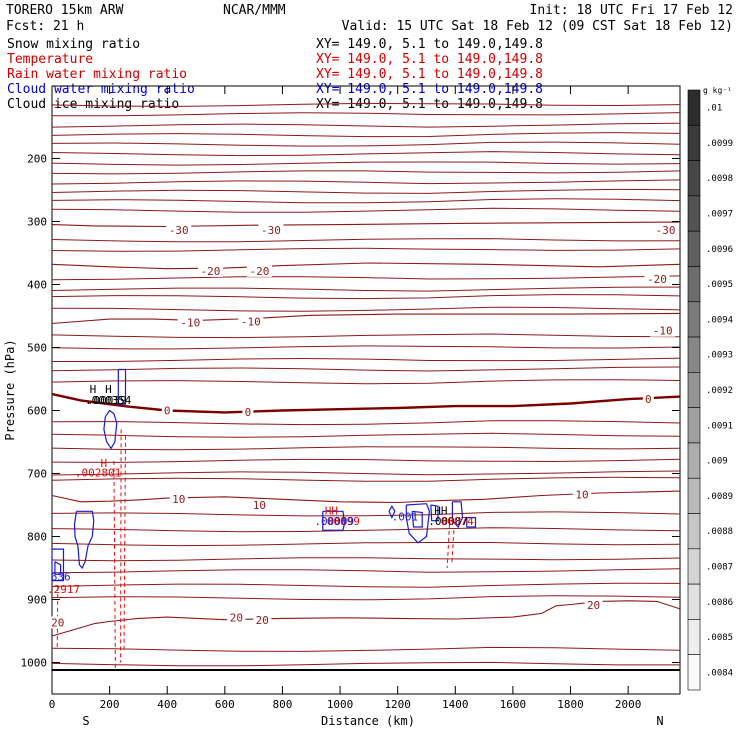 Image resolution: width=740 pixels, height=744 pixels. Describe the element at coordinates (719, 603) in the screenshot. I see `colorbar-label: .0086` at that location.